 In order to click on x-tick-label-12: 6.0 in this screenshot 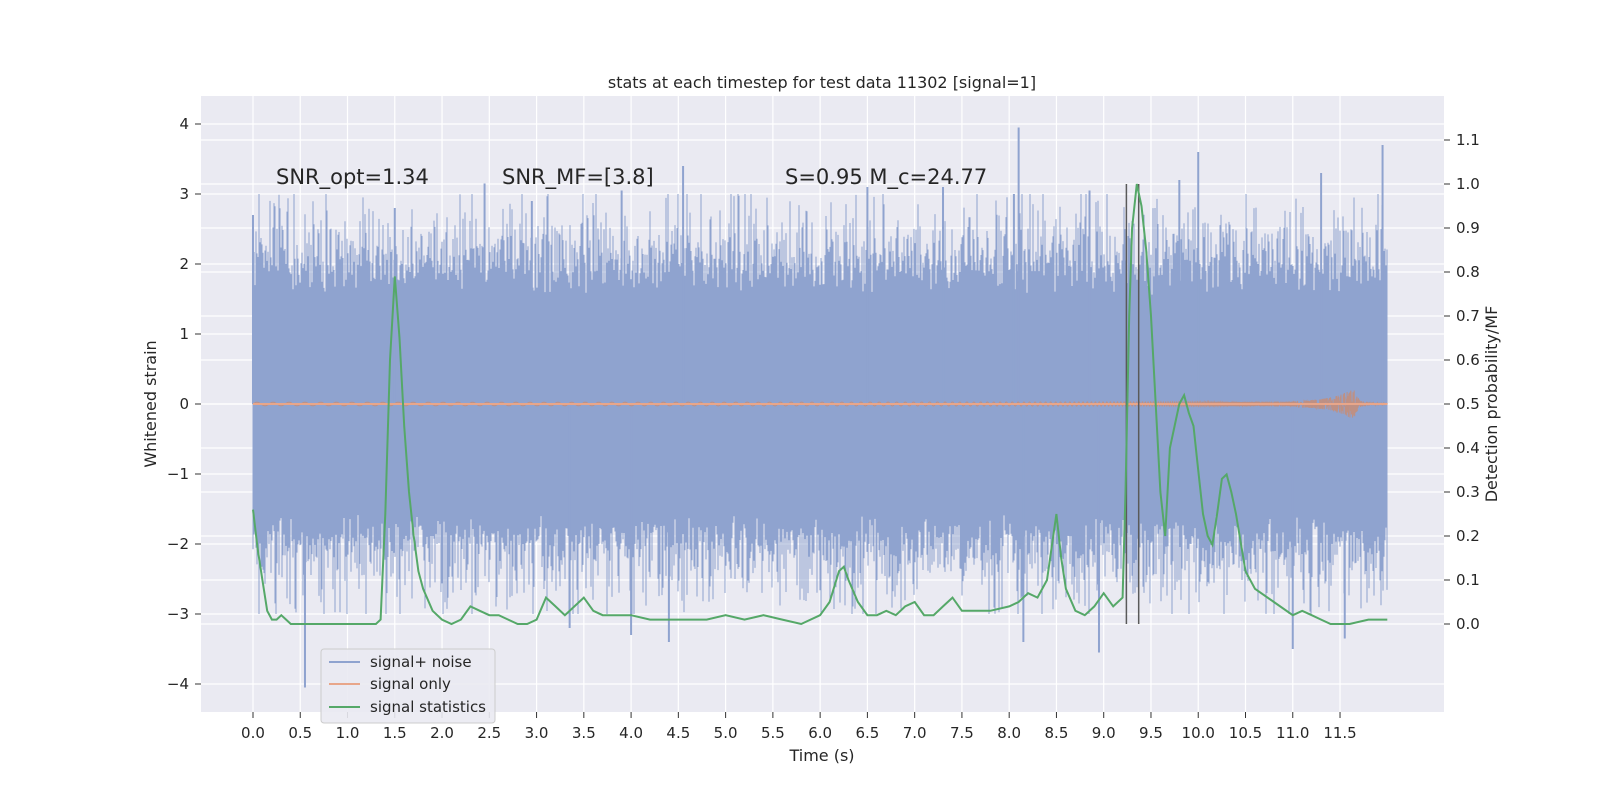, I will do `click(820, 733)`.